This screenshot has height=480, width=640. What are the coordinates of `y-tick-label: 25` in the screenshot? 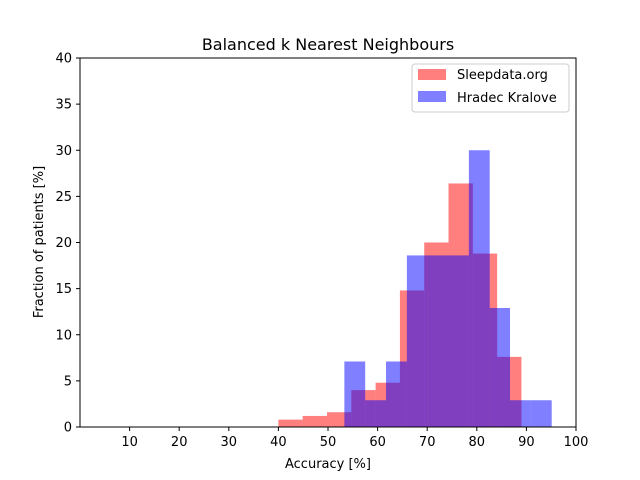 It's located at (63, 197).